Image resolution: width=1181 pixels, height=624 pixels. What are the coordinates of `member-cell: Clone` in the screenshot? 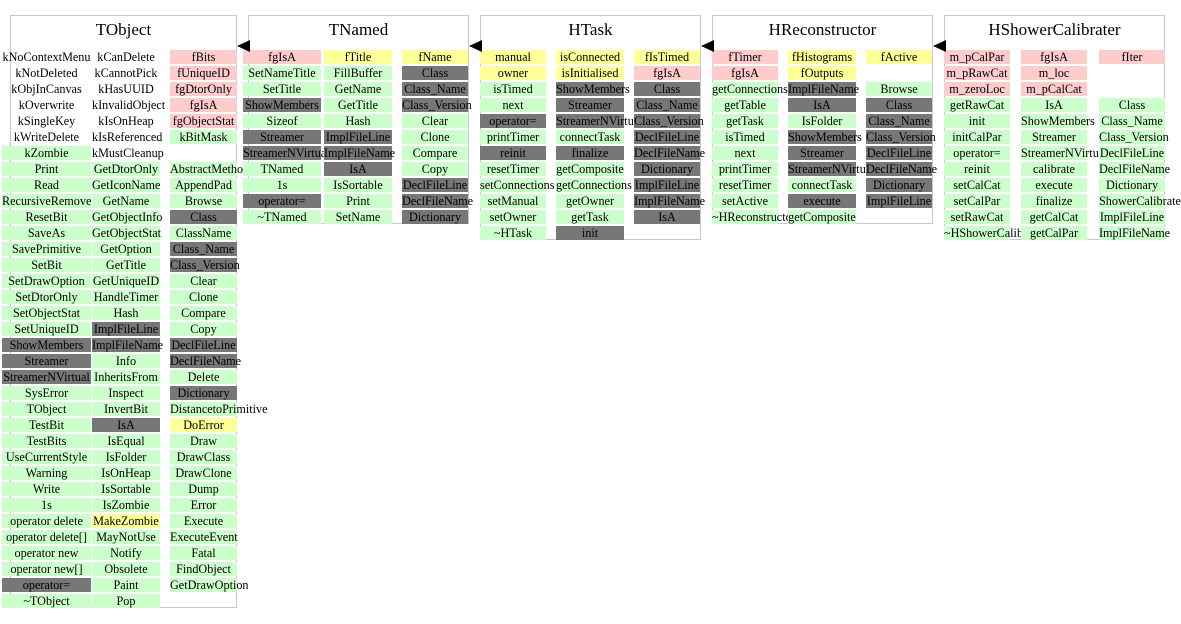 It's located at (435, 137).